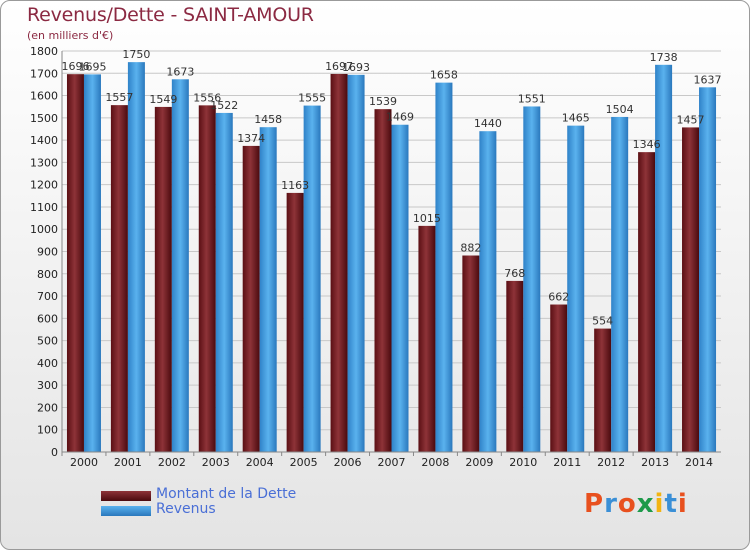  I want to click on data-label: 1555, so click(312, 98).